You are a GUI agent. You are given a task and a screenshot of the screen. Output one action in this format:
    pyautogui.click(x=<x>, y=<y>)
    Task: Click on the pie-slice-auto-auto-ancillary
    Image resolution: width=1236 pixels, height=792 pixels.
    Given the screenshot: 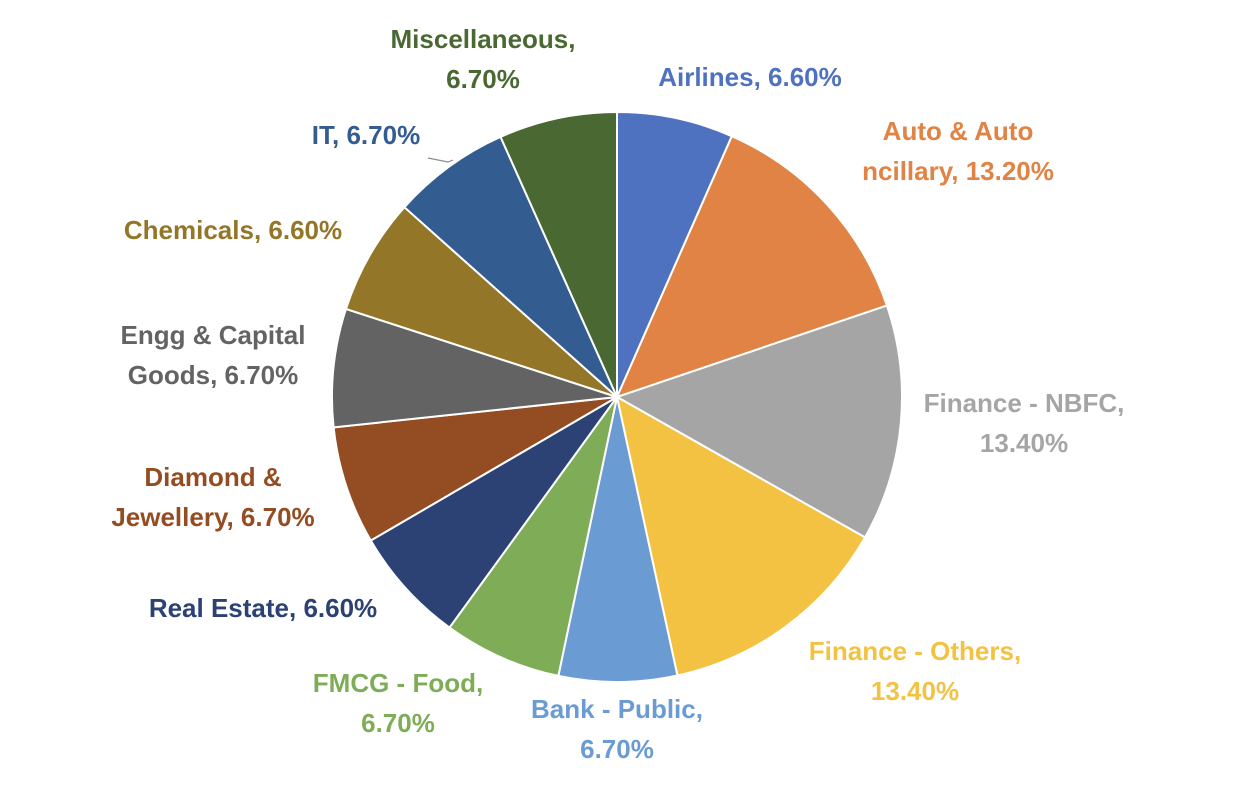 What is the action you would take?
    pyautogui.click(x=752, y=266)
    